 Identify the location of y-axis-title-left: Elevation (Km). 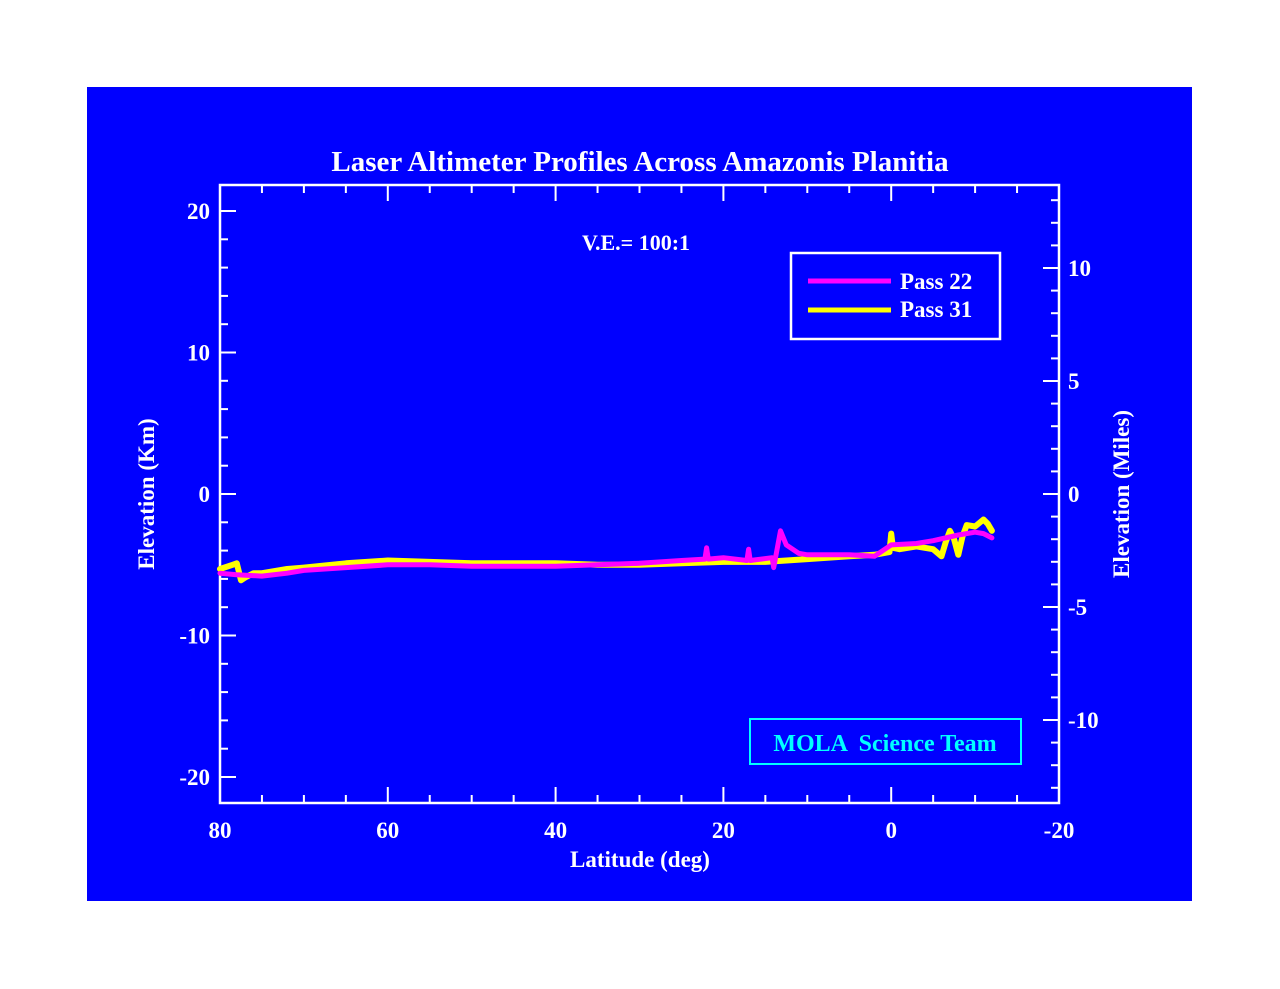
(146, 493).